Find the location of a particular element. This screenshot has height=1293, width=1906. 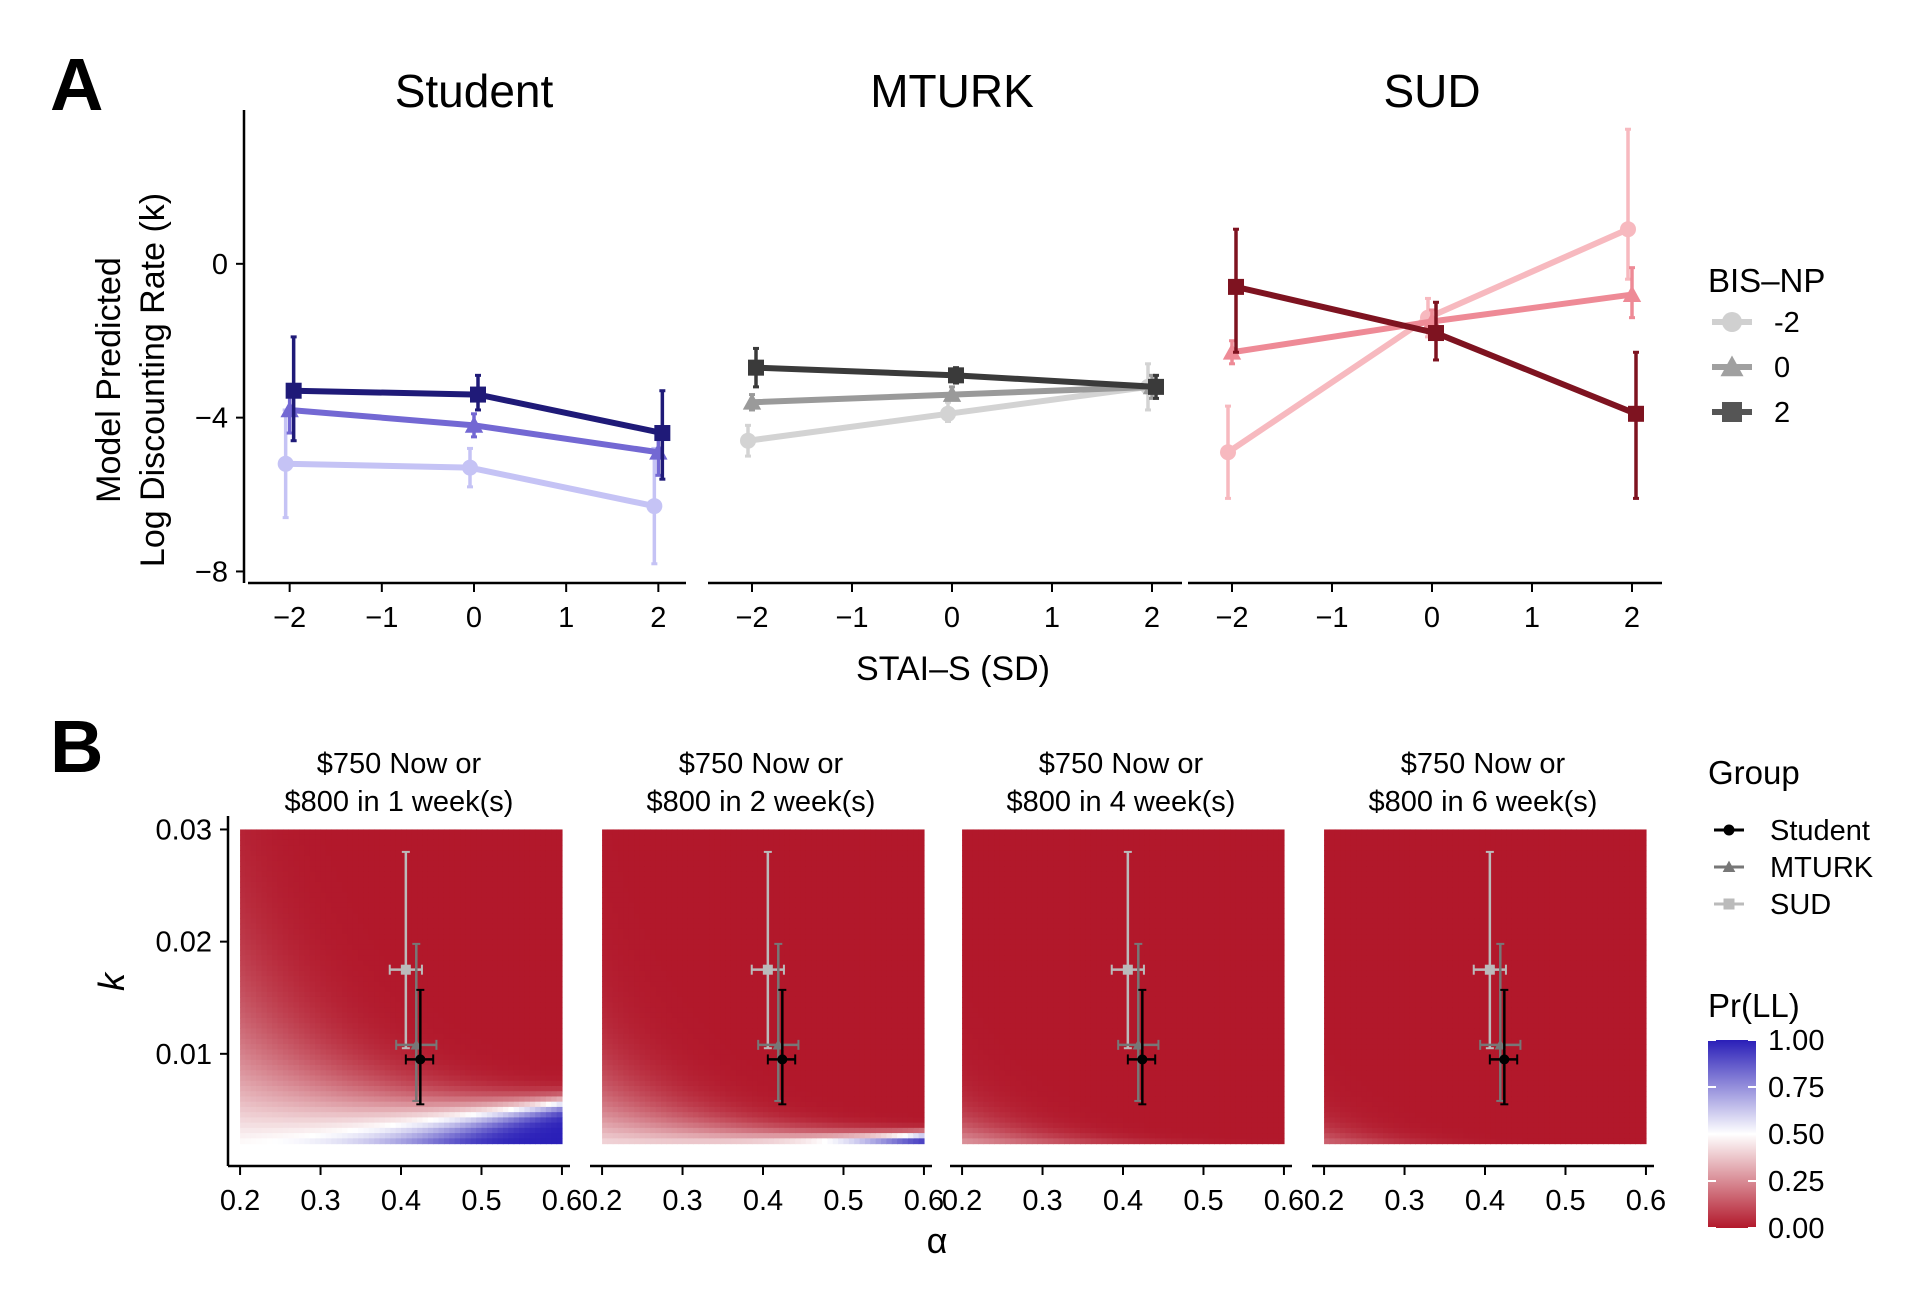

x-tick-label: 0.6 is located at coordinates (562, 1201).